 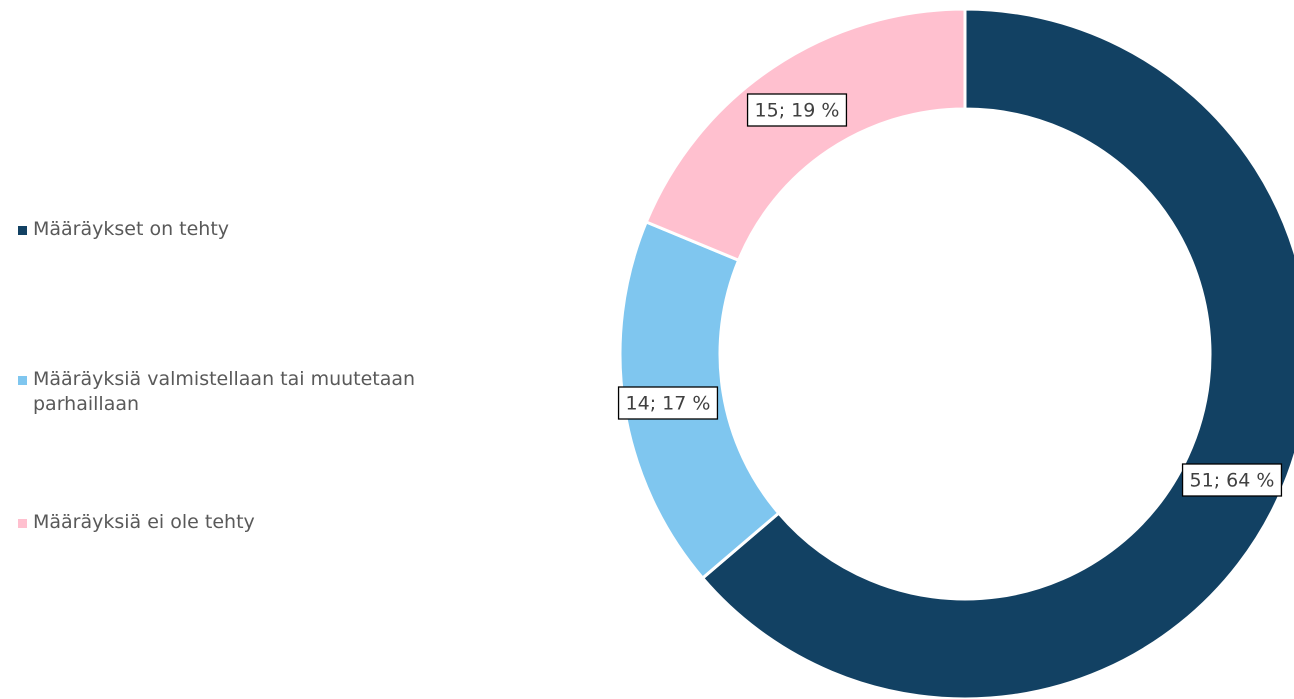 I want to click on legend-label: Määräykset on tehty, so click(x=131, y=229).